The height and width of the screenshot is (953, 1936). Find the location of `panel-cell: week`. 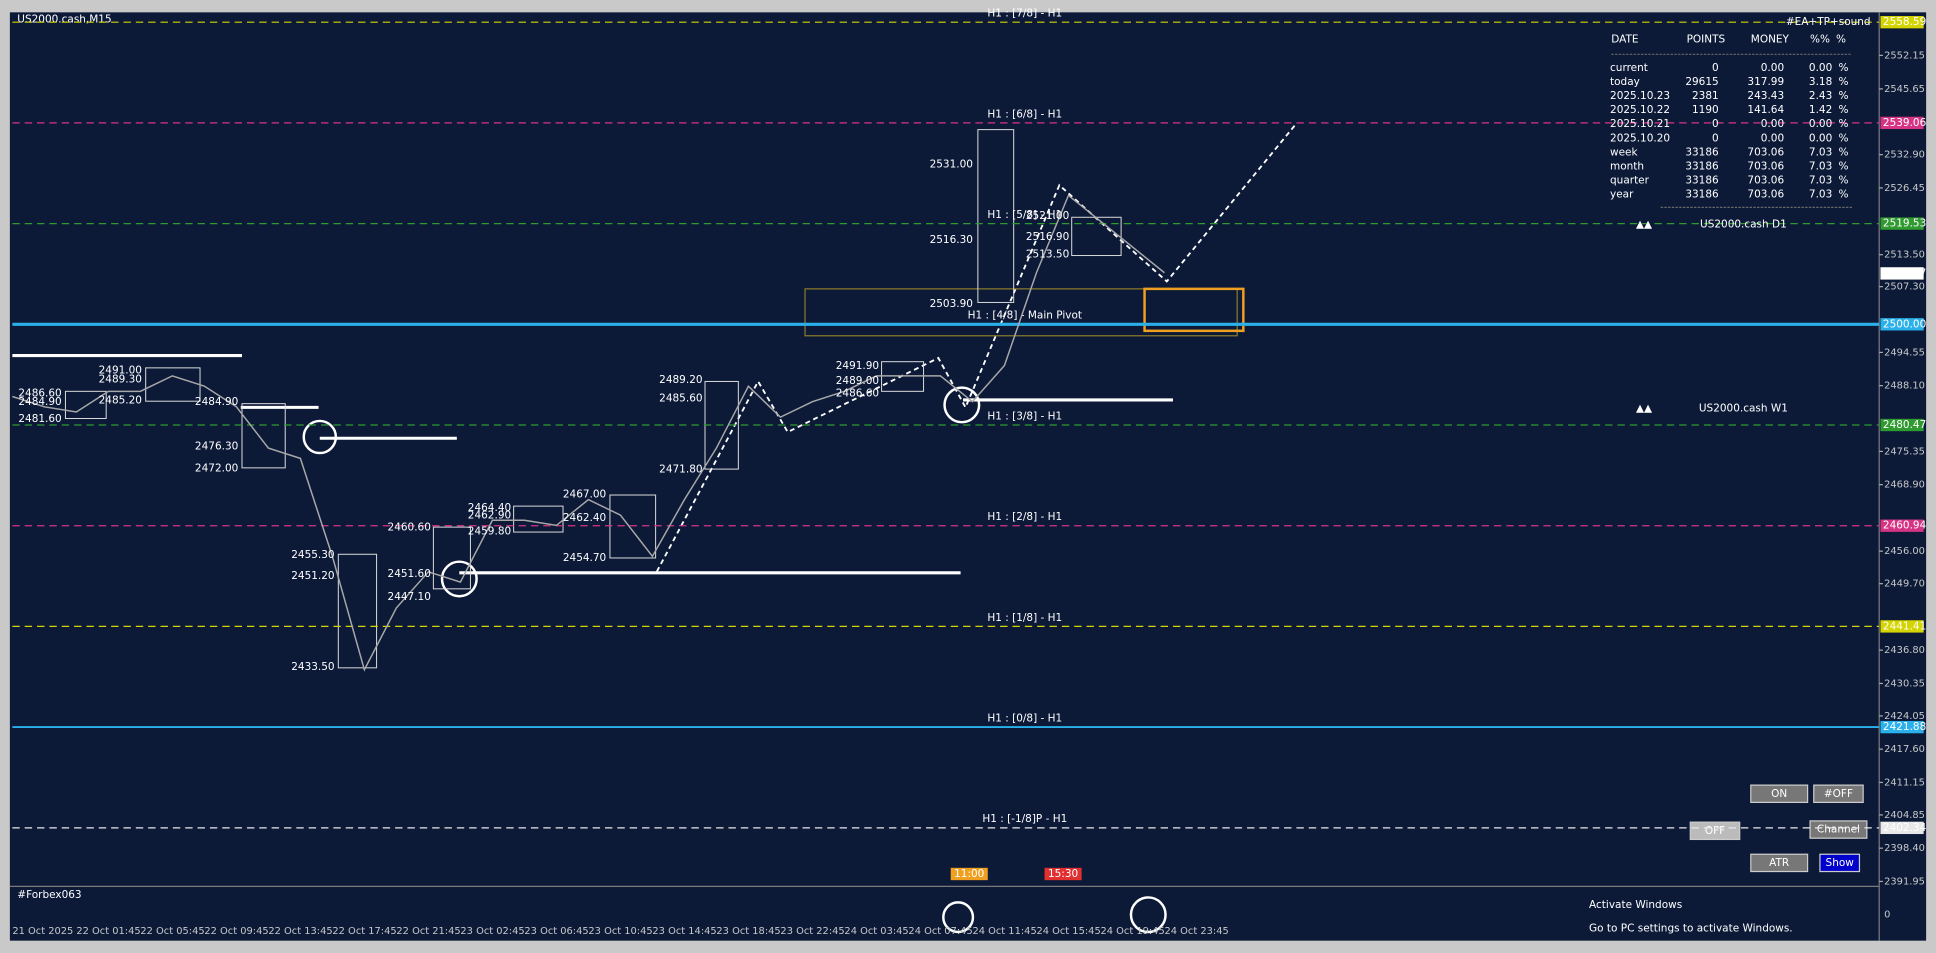

panel-cell: week is located at coordinates (1624, 152).